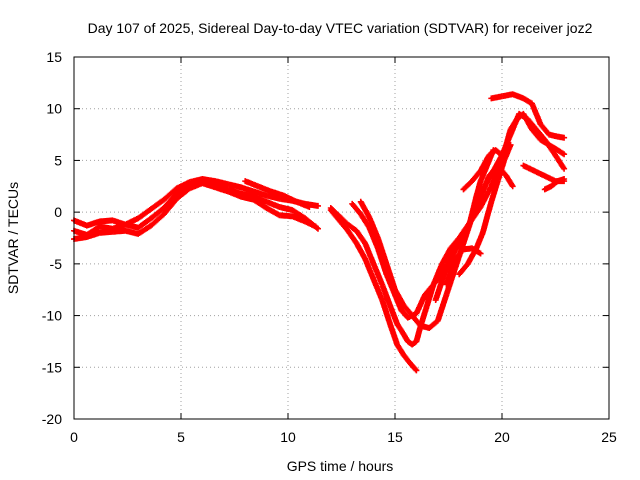 Image resolution: width=640 pixels, height=480 pixels. Describe the element at coordinates (52, 419) in the screenshot. I see `y-tick-label: -20` at that location.